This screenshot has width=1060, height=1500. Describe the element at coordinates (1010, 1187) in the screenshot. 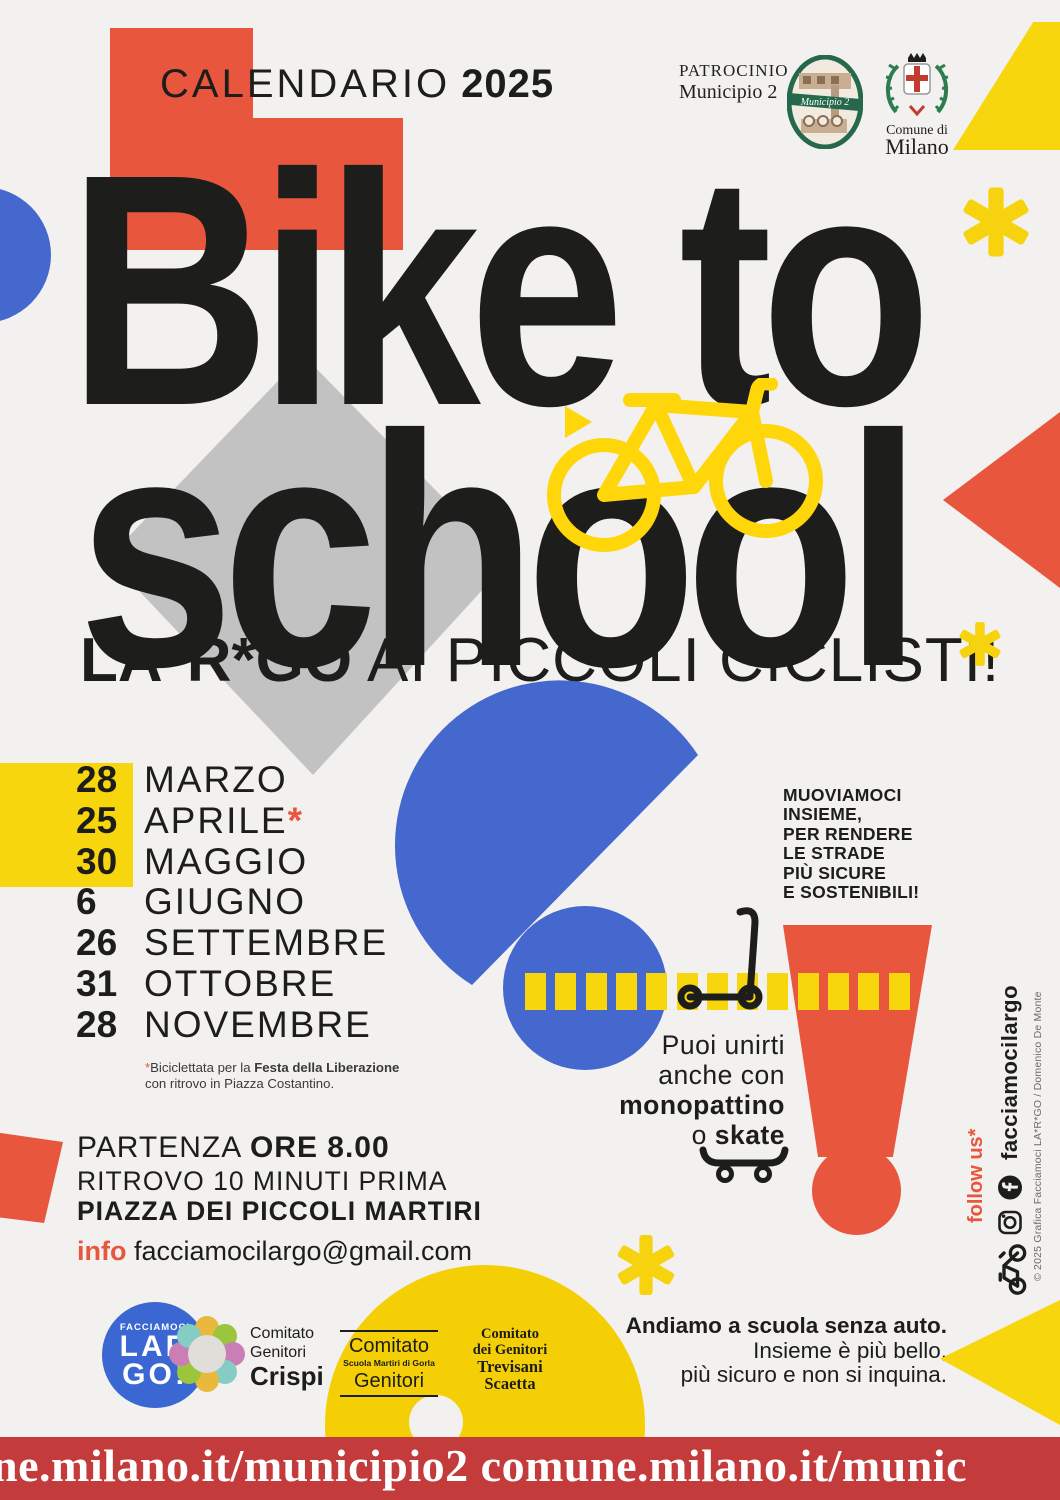

I see `facebook-icon` at that location.